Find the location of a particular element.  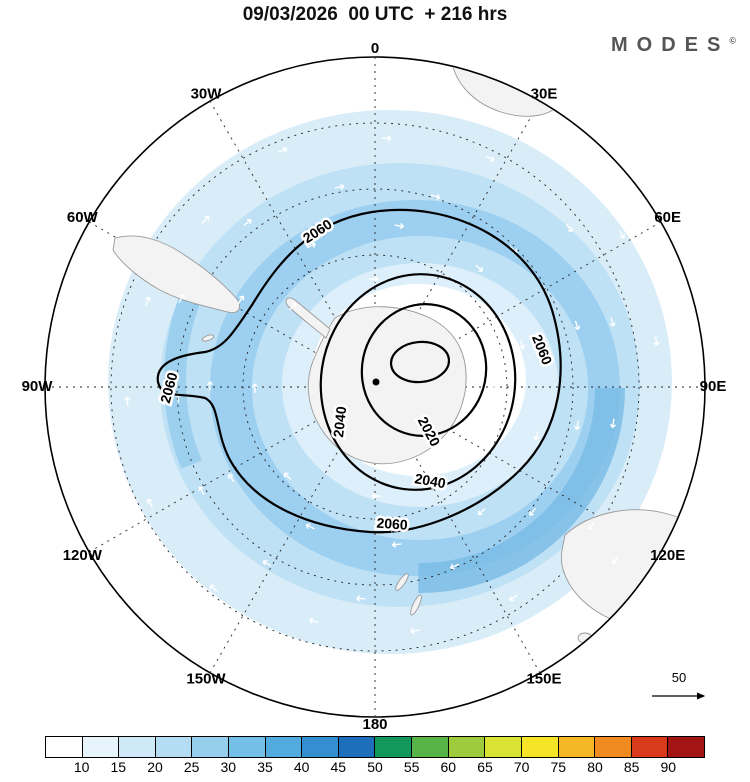

wind-reference: 50 is located at coordinates (679, 685).